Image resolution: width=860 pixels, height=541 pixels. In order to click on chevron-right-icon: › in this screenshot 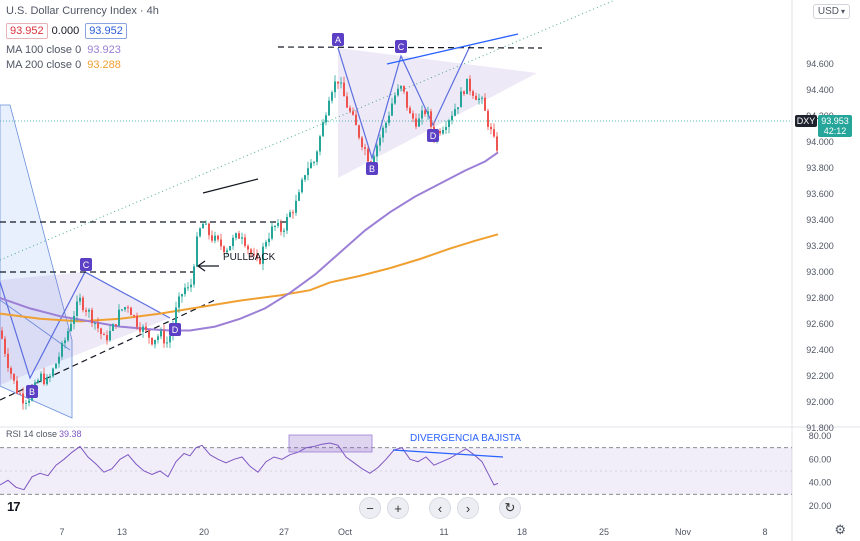, I will do `click(468, 508)`.